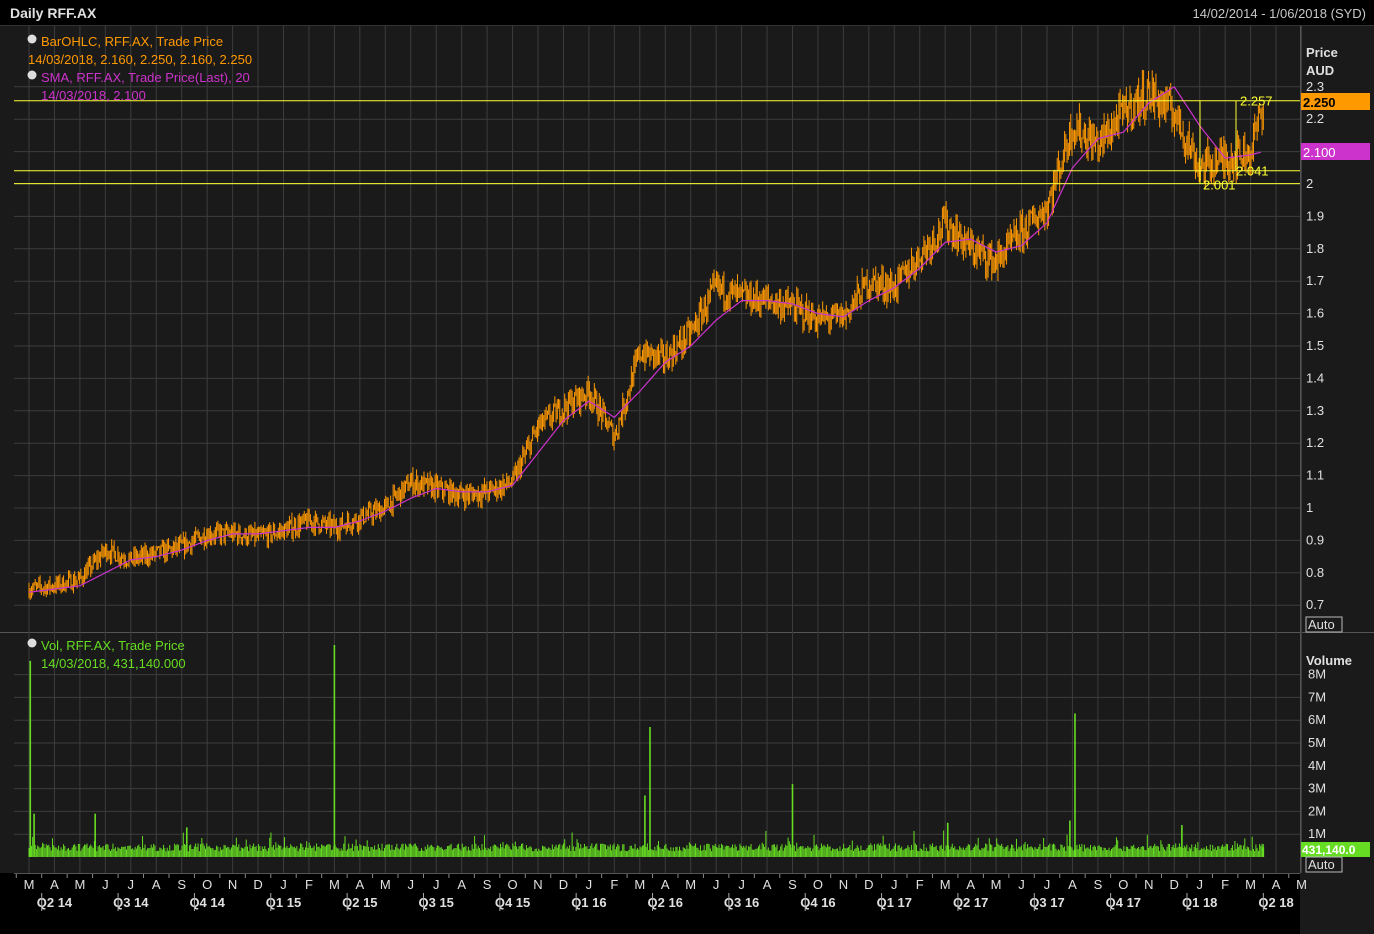  I want to click on price-tick-label: 1.5, so click(1315, 345).